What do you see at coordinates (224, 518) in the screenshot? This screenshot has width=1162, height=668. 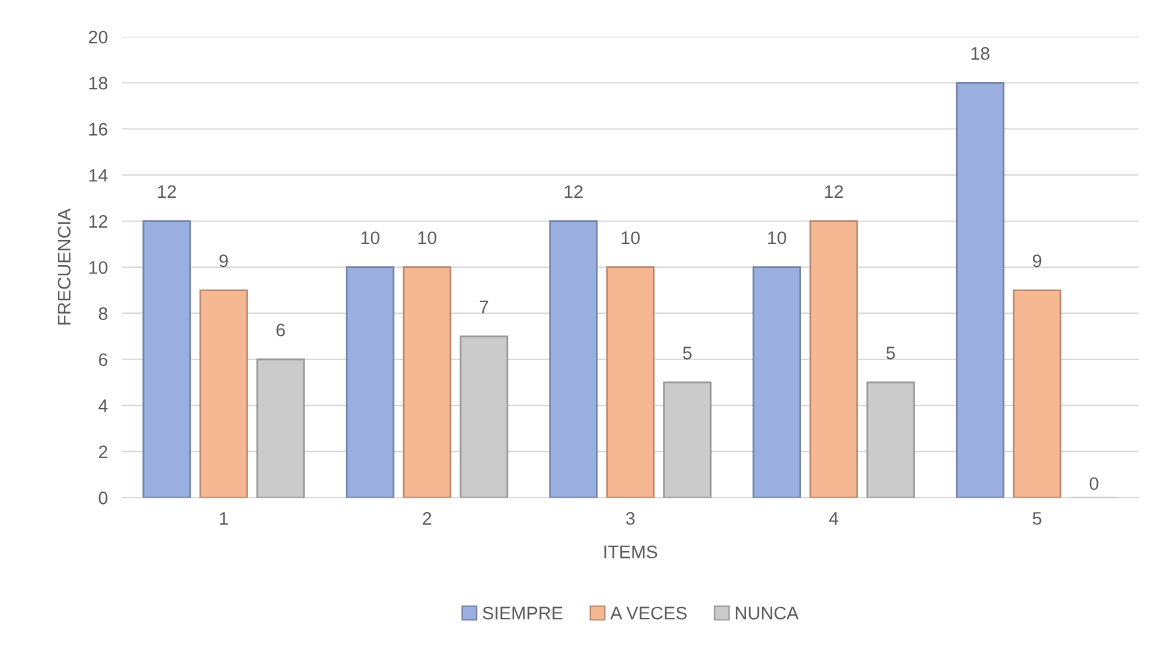 I see `x-tick-label: 1` at bounding box center [224, 518].